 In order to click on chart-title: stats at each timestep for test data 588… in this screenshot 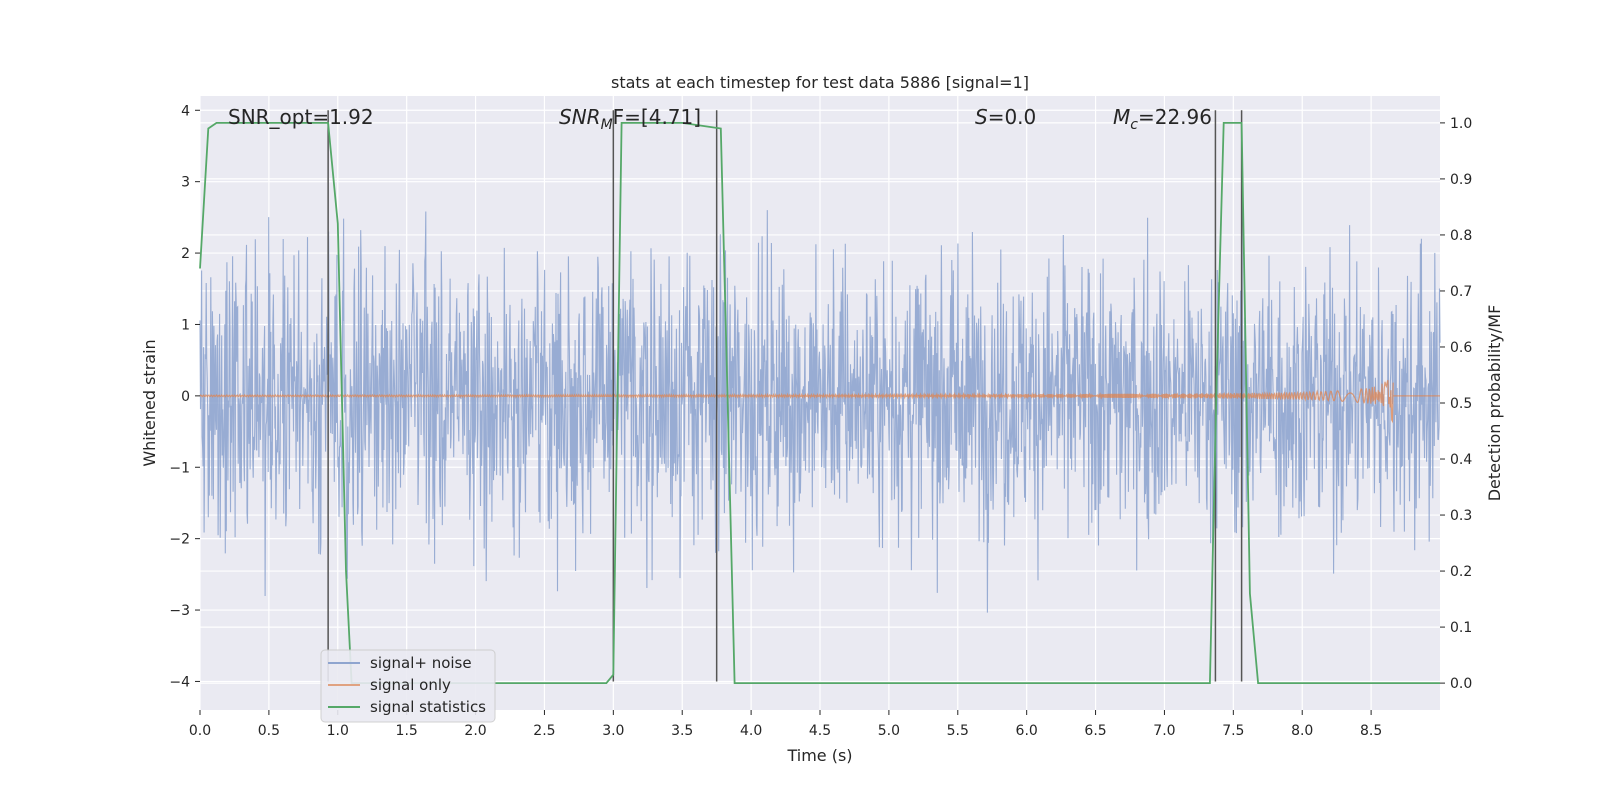, I will do `click(820, 82)`.